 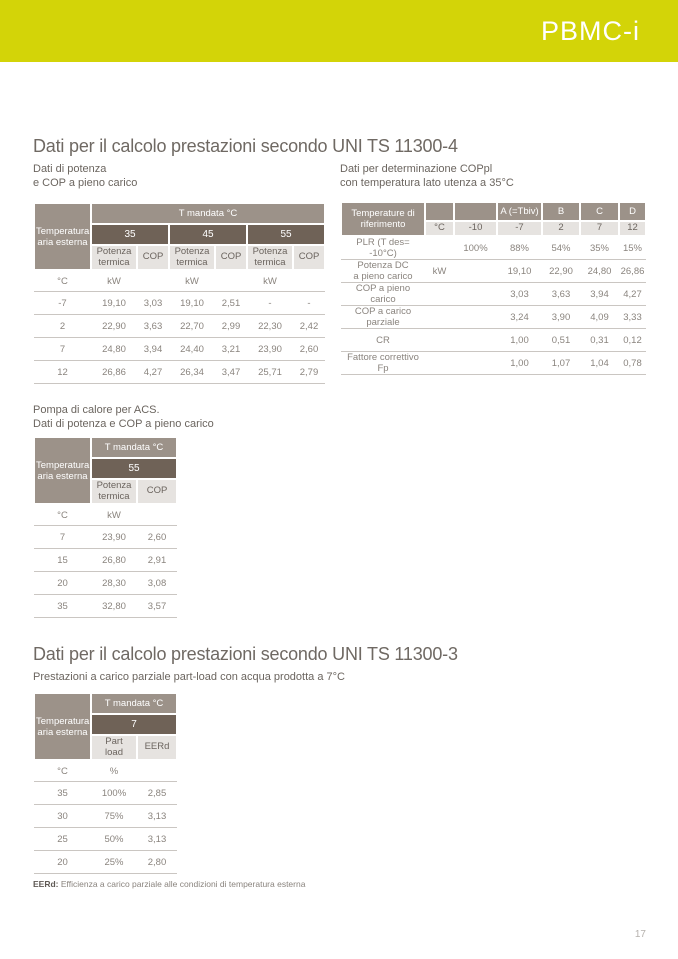 What do you see at coordinates (192, 349) in the screenshot?
I see `value-cell: 24,40` at bounding box center [192, 349].